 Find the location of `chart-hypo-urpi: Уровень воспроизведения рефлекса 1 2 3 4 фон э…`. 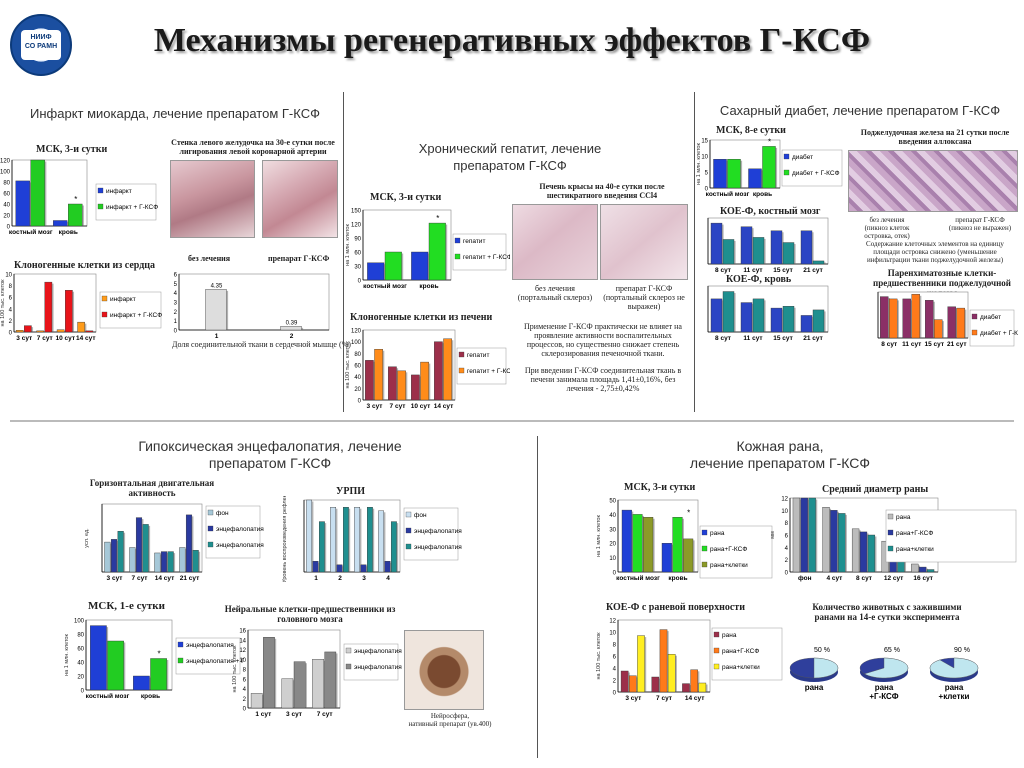

chart-hypo-urpi: Уровень воспроизведения рефлекса 1 2 3 4 фон э… is located at coordinates (372, 539).